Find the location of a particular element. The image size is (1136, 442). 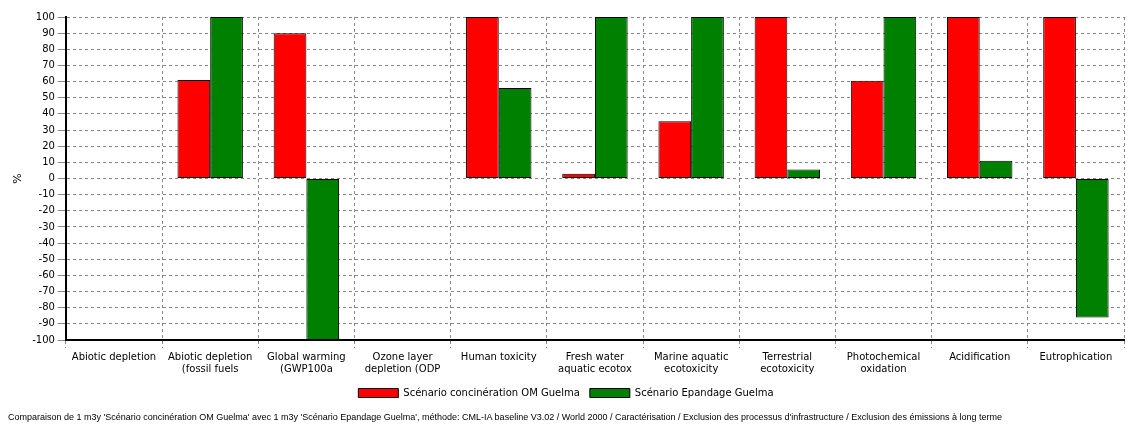

y-tick-label: -60 is located at coordinates (46, 274).